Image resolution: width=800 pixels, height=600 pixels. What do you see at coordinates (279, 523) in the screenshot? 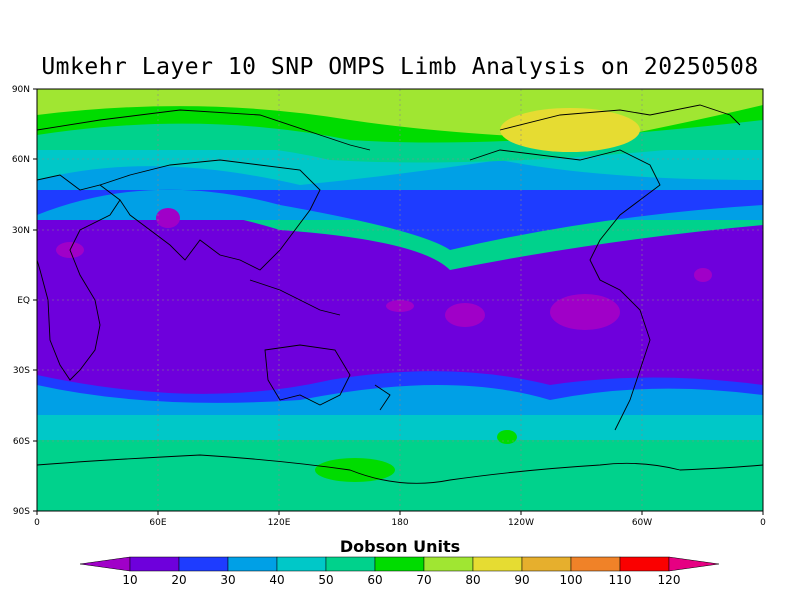
I see `x-tick-label: 120E` at bounding box center [279, 523].